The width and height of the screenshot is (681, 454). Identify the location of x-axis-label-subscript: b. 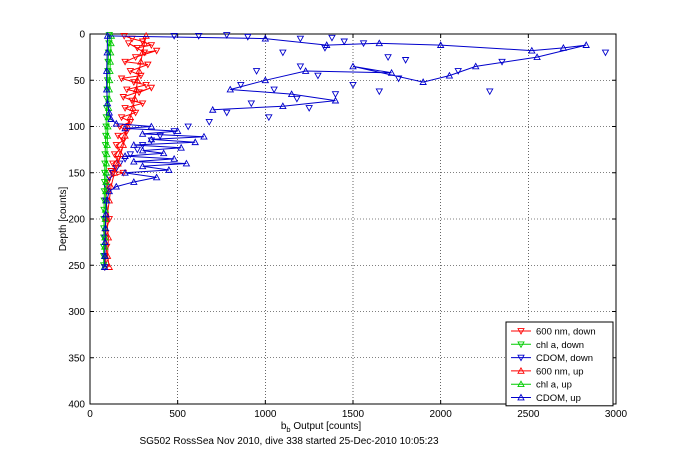
(288, 429).